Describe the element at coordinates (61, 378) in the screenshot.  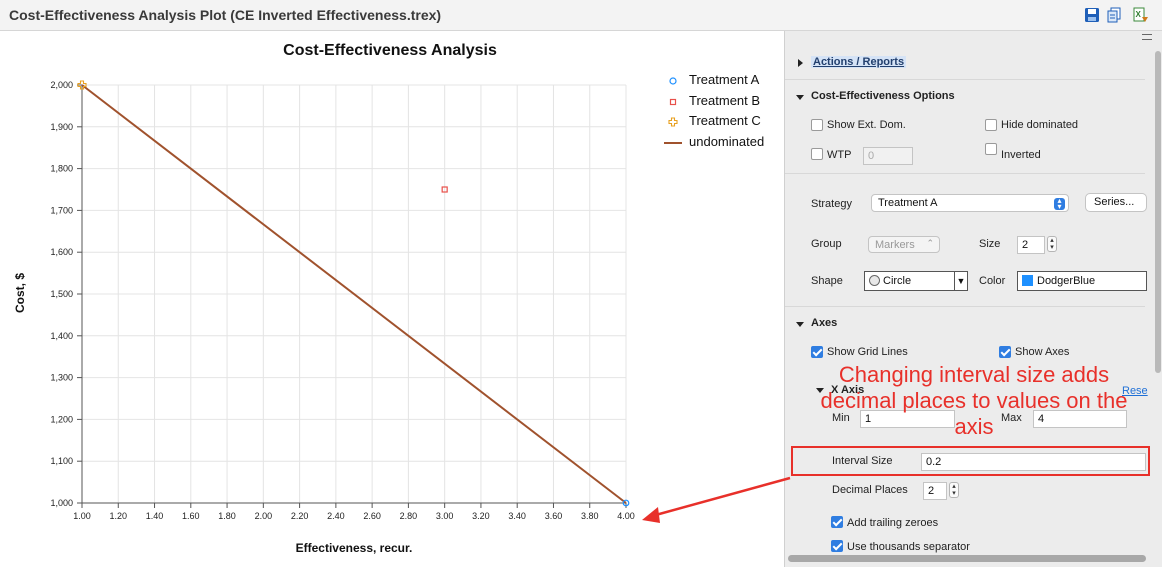
I see `y-tick-label: 1,300` at that location.